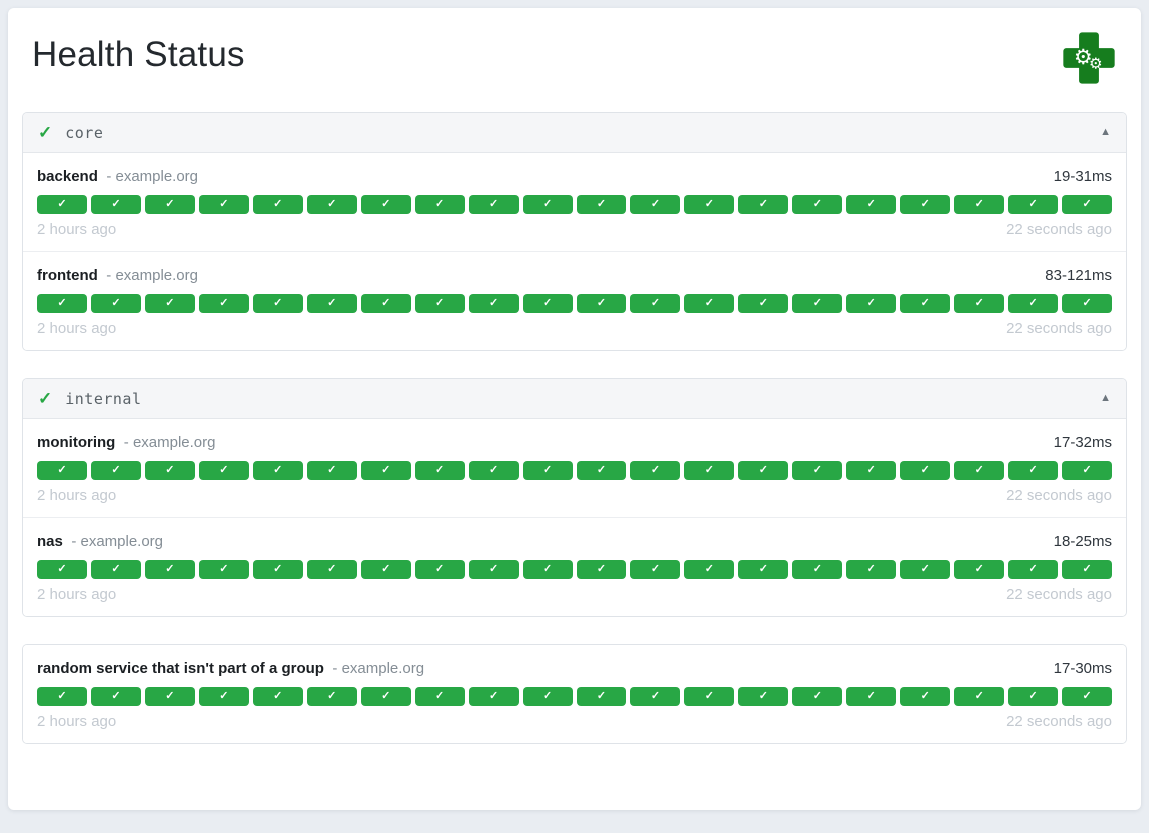 This screenshot has height=833, width=1149. I want to click on group-header: ✓ internal ▲, so click(574, 399).